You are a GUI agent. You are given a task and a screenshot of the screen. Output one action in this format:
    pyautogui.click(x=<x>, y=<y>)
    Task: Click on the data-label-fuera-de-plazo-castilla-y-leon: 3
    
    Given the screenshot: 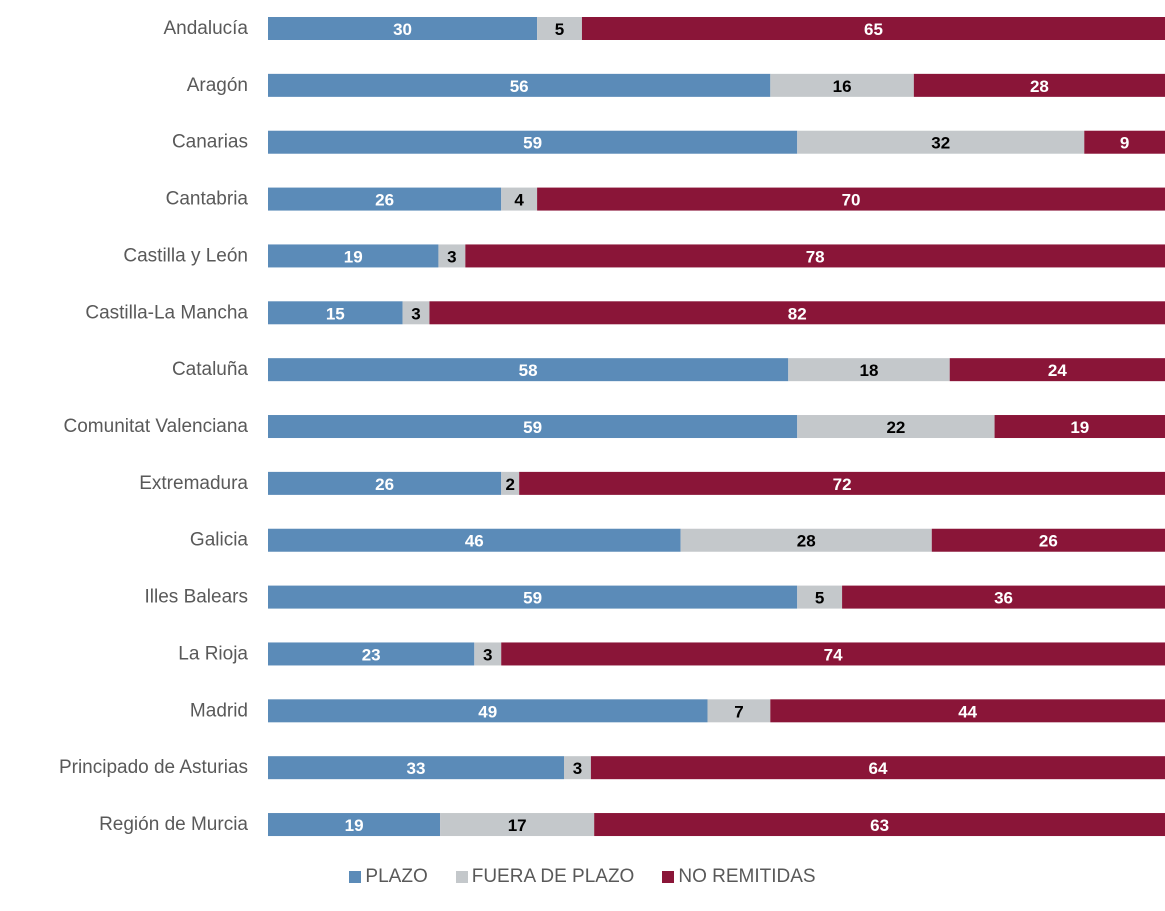 What is the action you would take?
    pyautogui.click(x=451, y=256)
    